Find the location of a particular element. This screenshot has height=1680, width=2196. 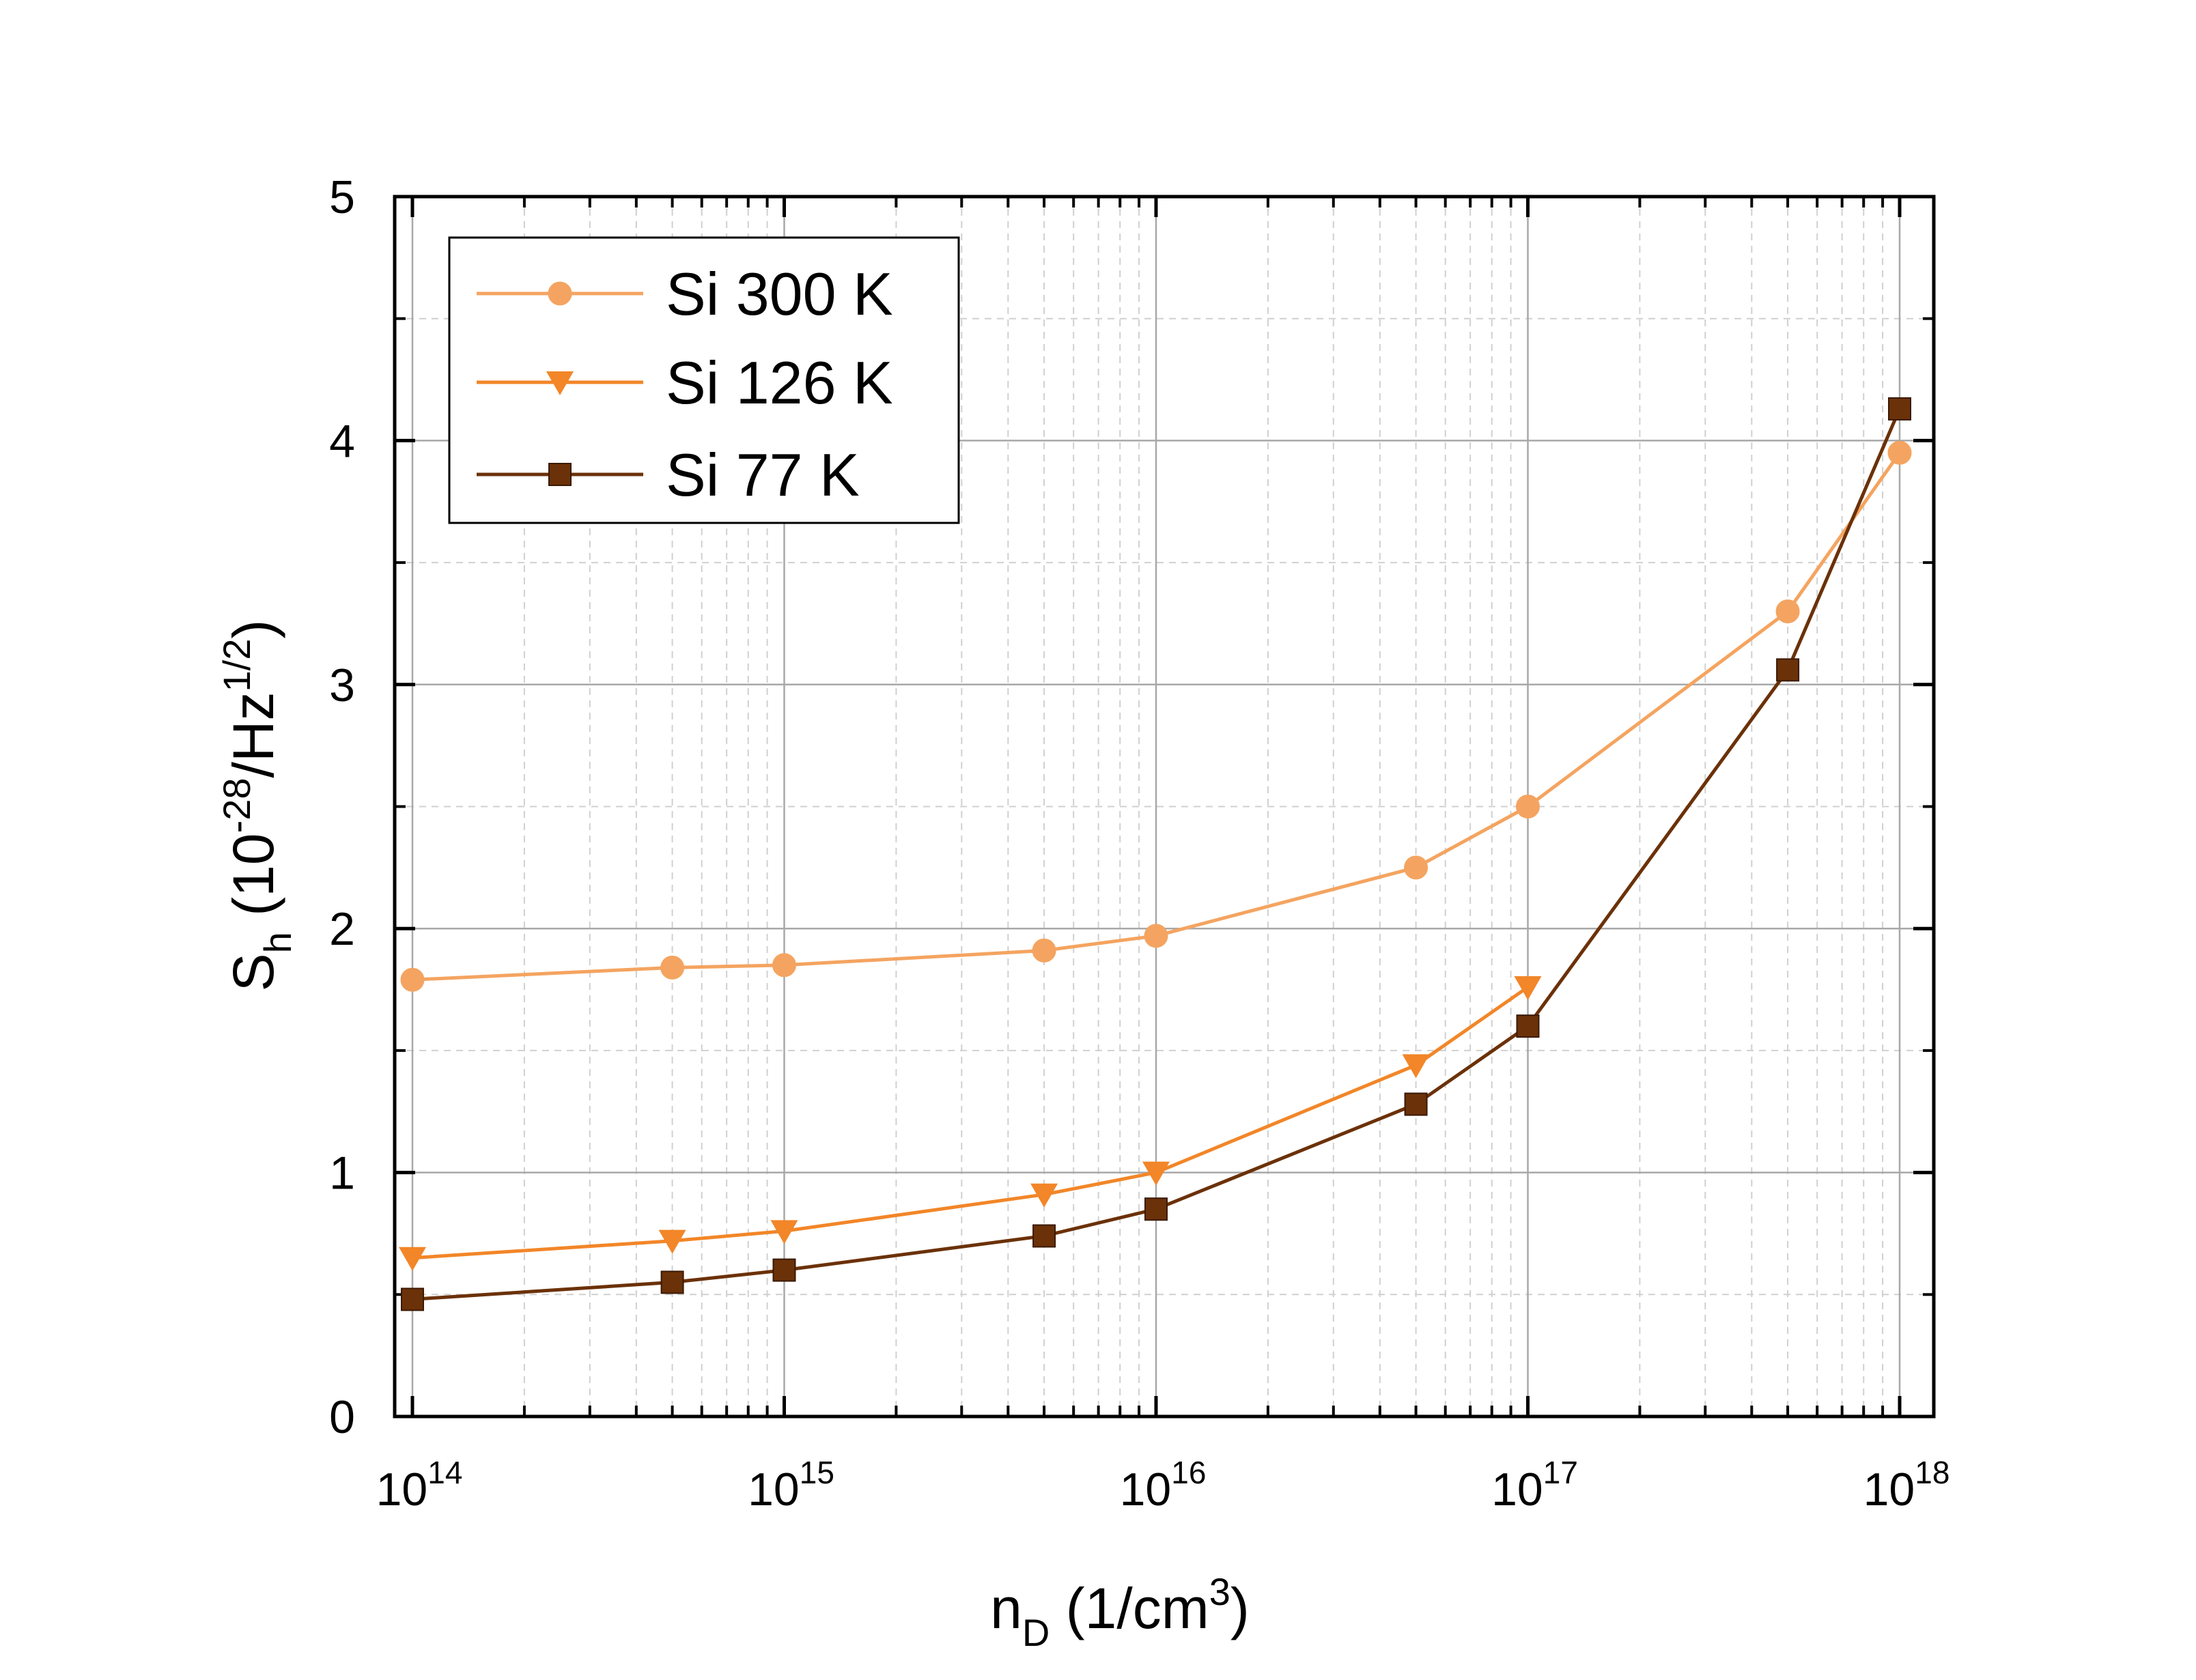

series-line-si-126-k is located at coordinates (971, 1122).